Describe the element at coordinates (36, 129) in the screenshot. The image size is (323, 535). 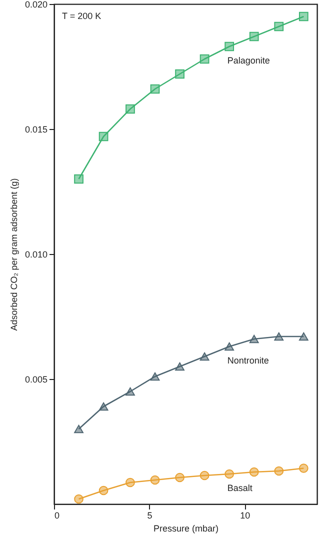
I see `y-tick-label: 0.015` at that location.